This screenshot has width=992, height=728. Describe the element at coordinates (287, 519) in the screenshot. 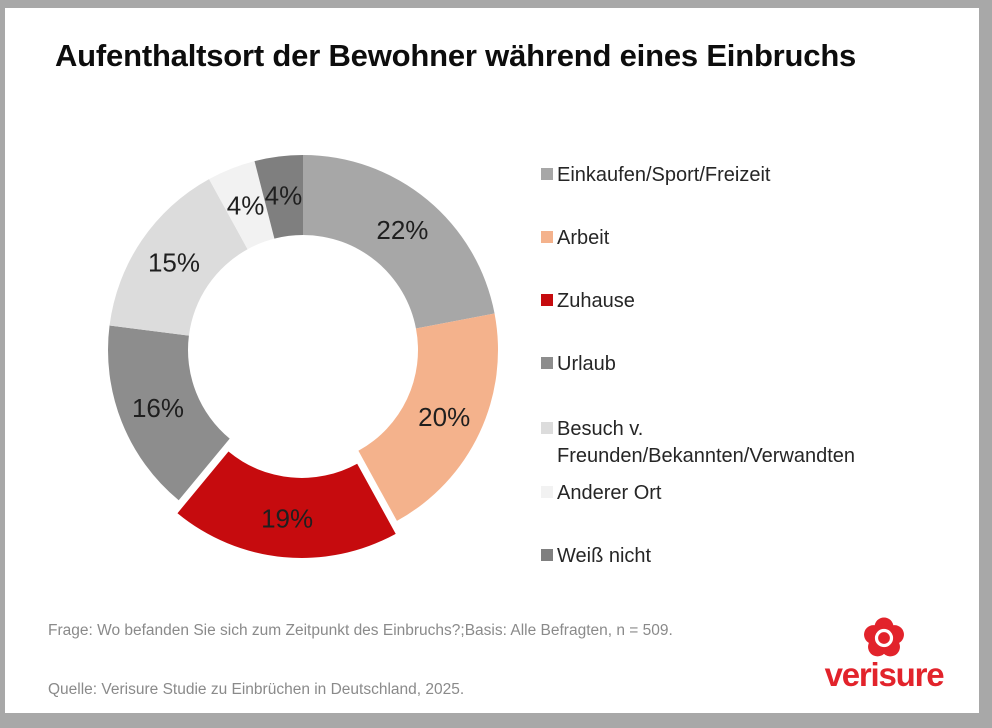

I see `slice-value-label: 19%` at that location.